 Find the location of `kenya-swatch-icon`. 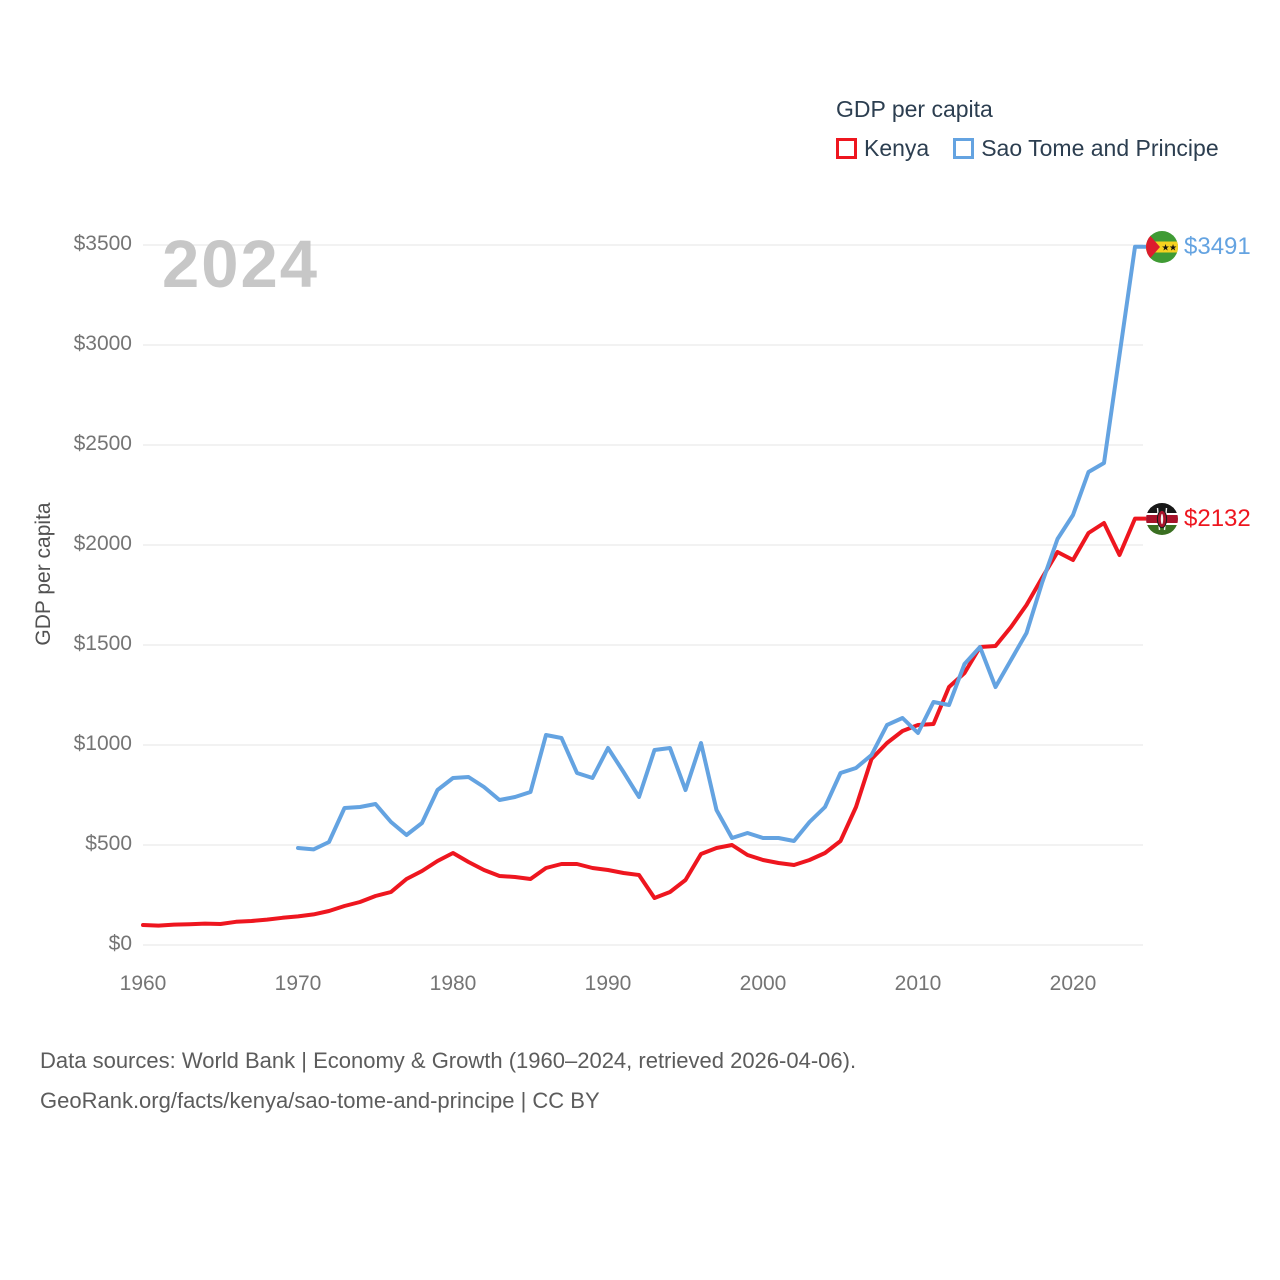

kenya-swatch-icon is located at coordinates (846, 148).